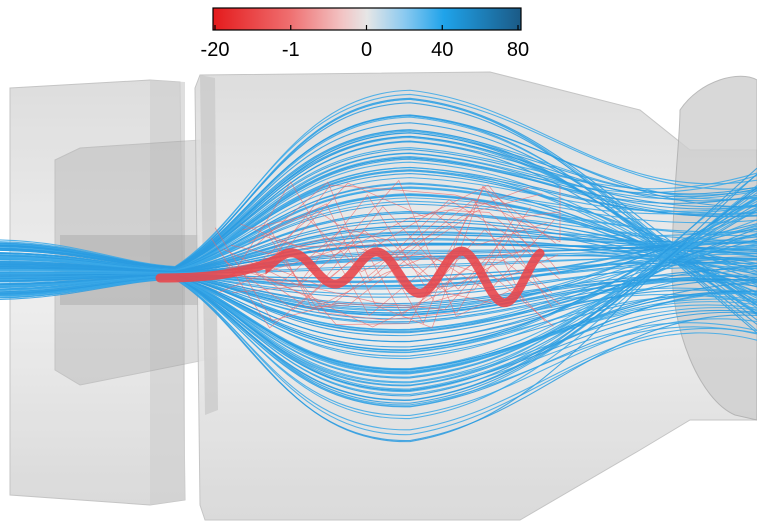 The width and height of the screenshot is (757, 524). I want to click on colorbar-tick-label: -1, so click(291, 50).